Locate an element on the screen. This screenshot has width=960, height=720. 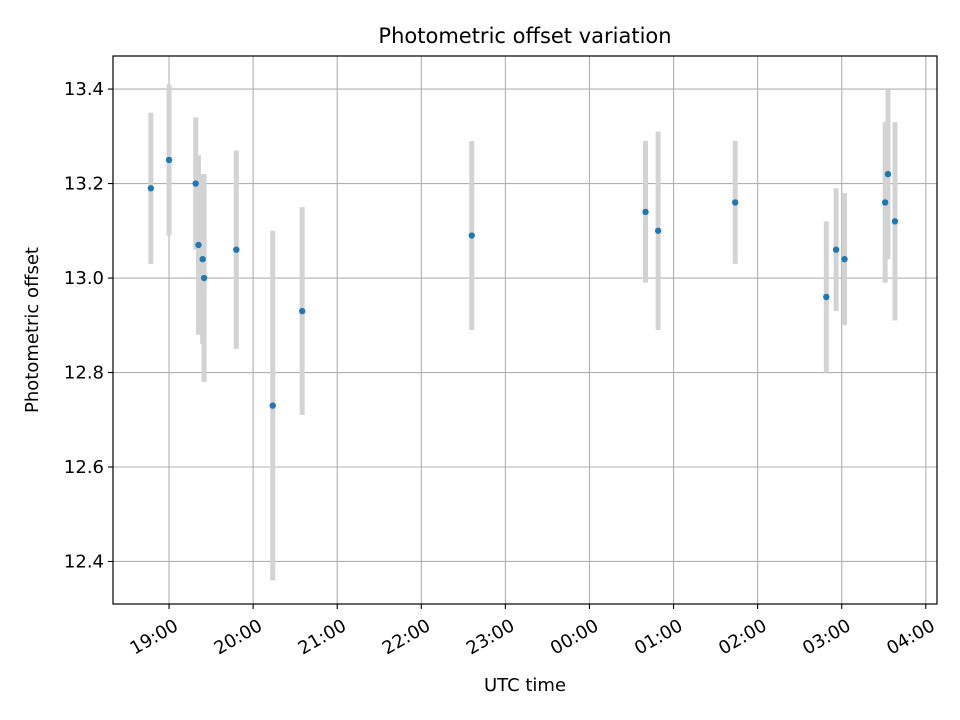
y-tick-label: 12.8 is located at coordinates (84, 373).